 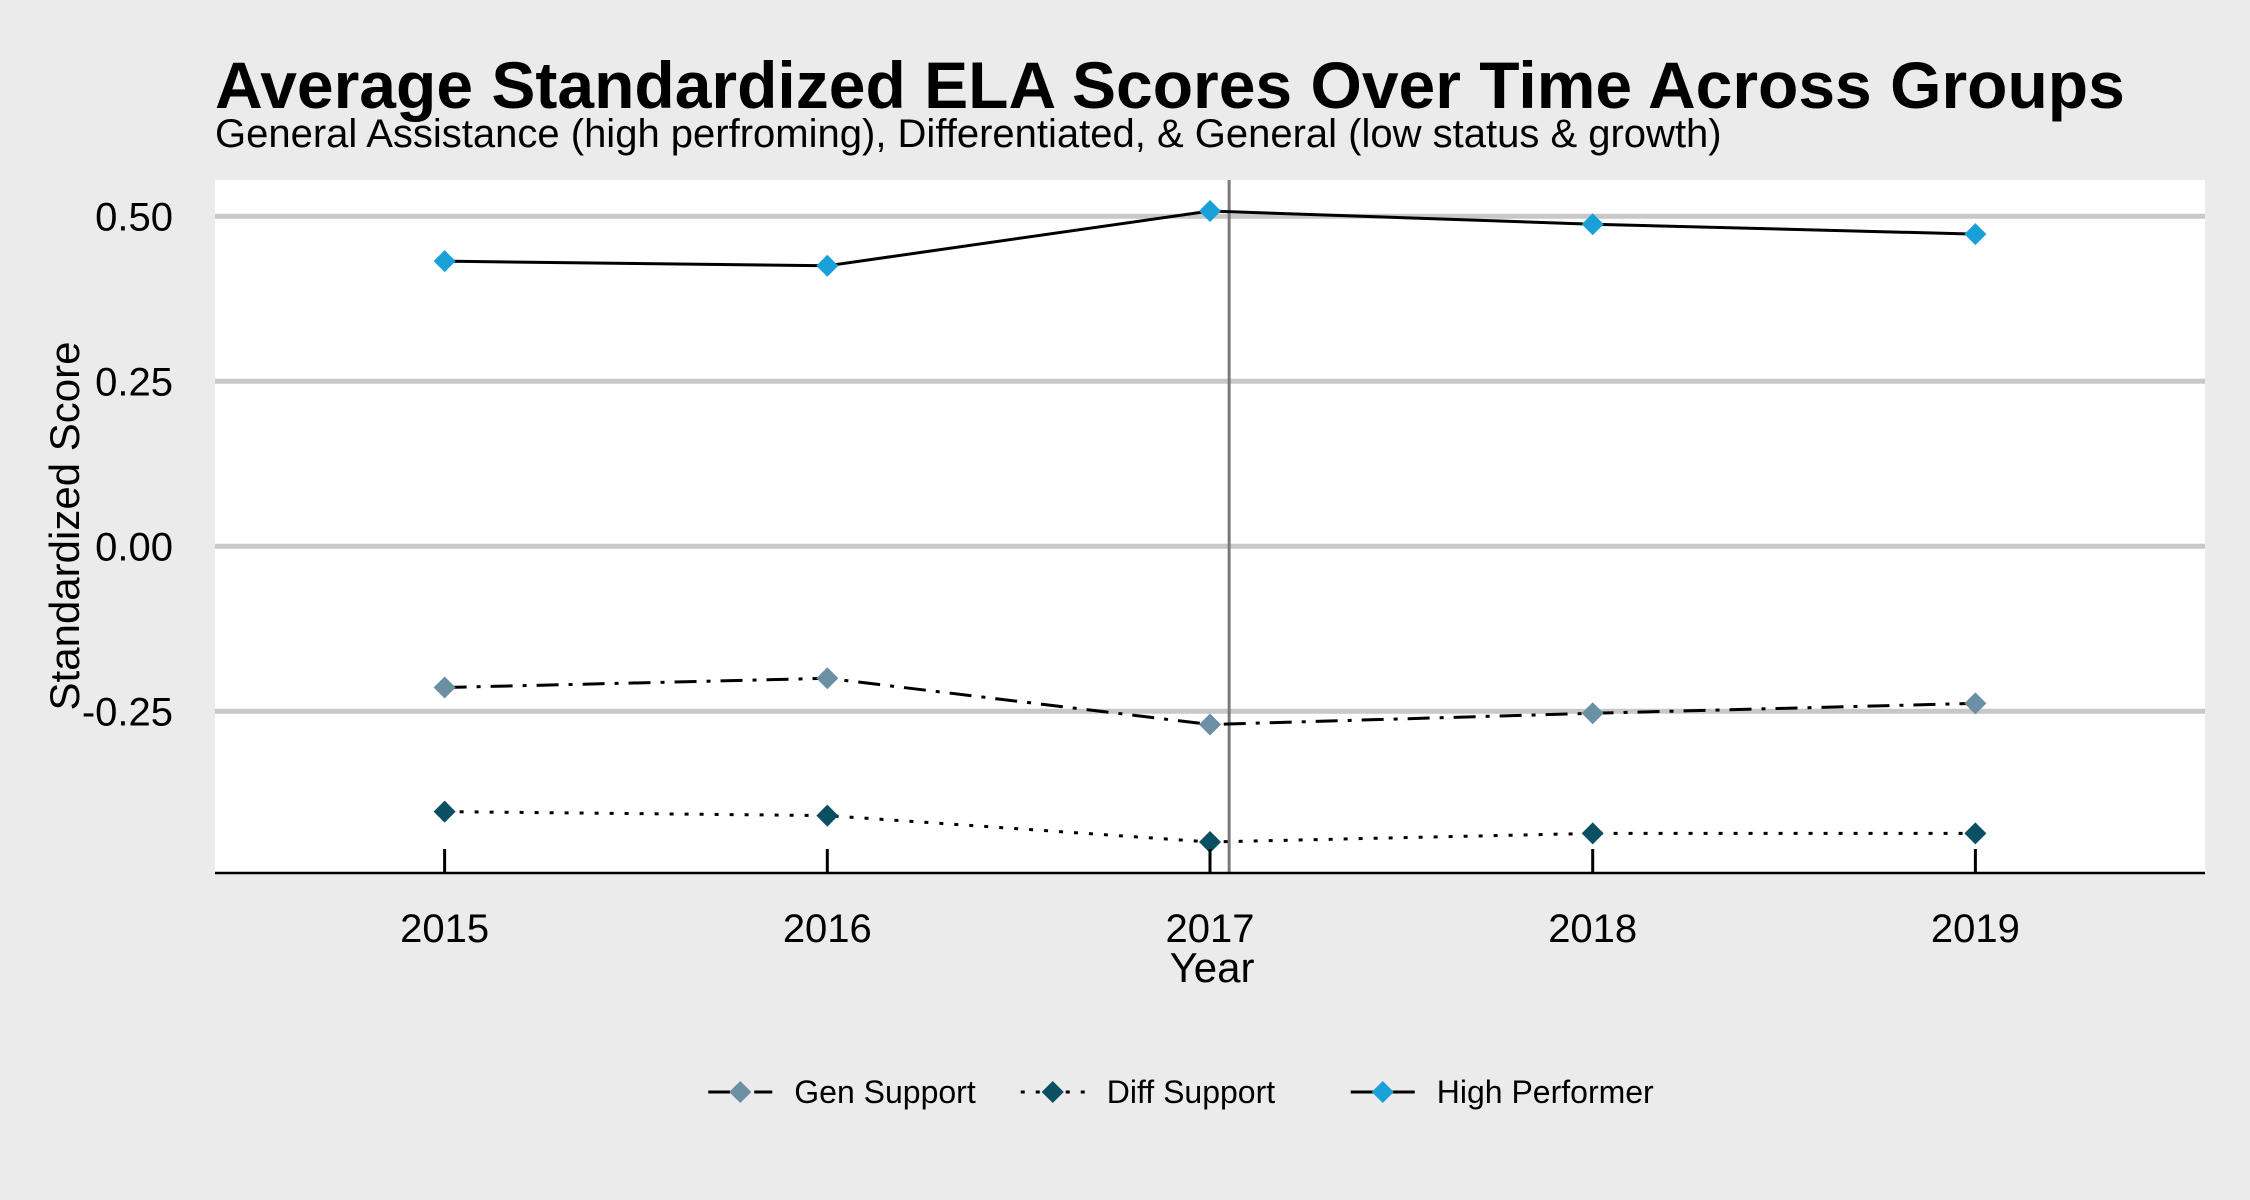 I want to click on series-gen-support, so click(x=1210, y=701).